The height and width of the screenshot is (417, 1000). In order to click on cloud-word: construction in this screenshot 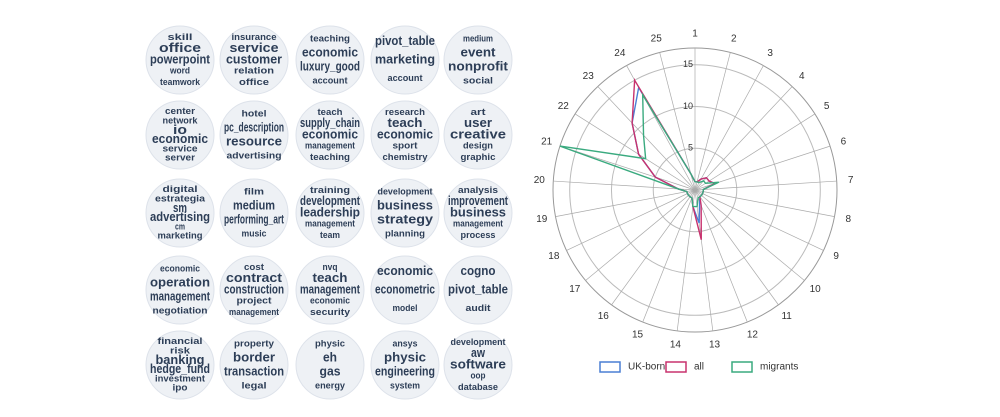, I will do `click(254, 288)`.